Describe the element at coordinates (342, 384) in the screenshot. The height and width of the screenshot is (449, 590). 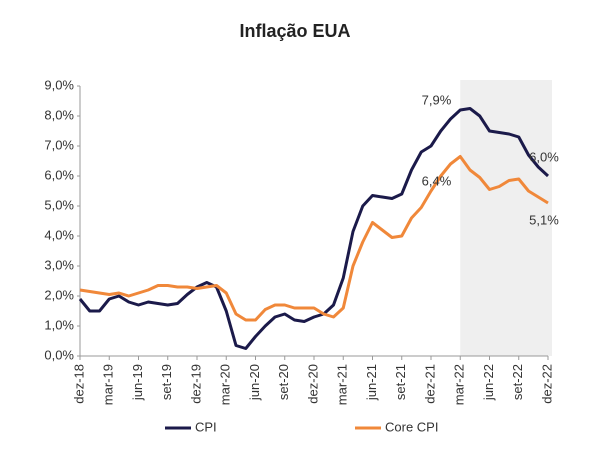
I see `x-tick-label: mar-21` at that location.